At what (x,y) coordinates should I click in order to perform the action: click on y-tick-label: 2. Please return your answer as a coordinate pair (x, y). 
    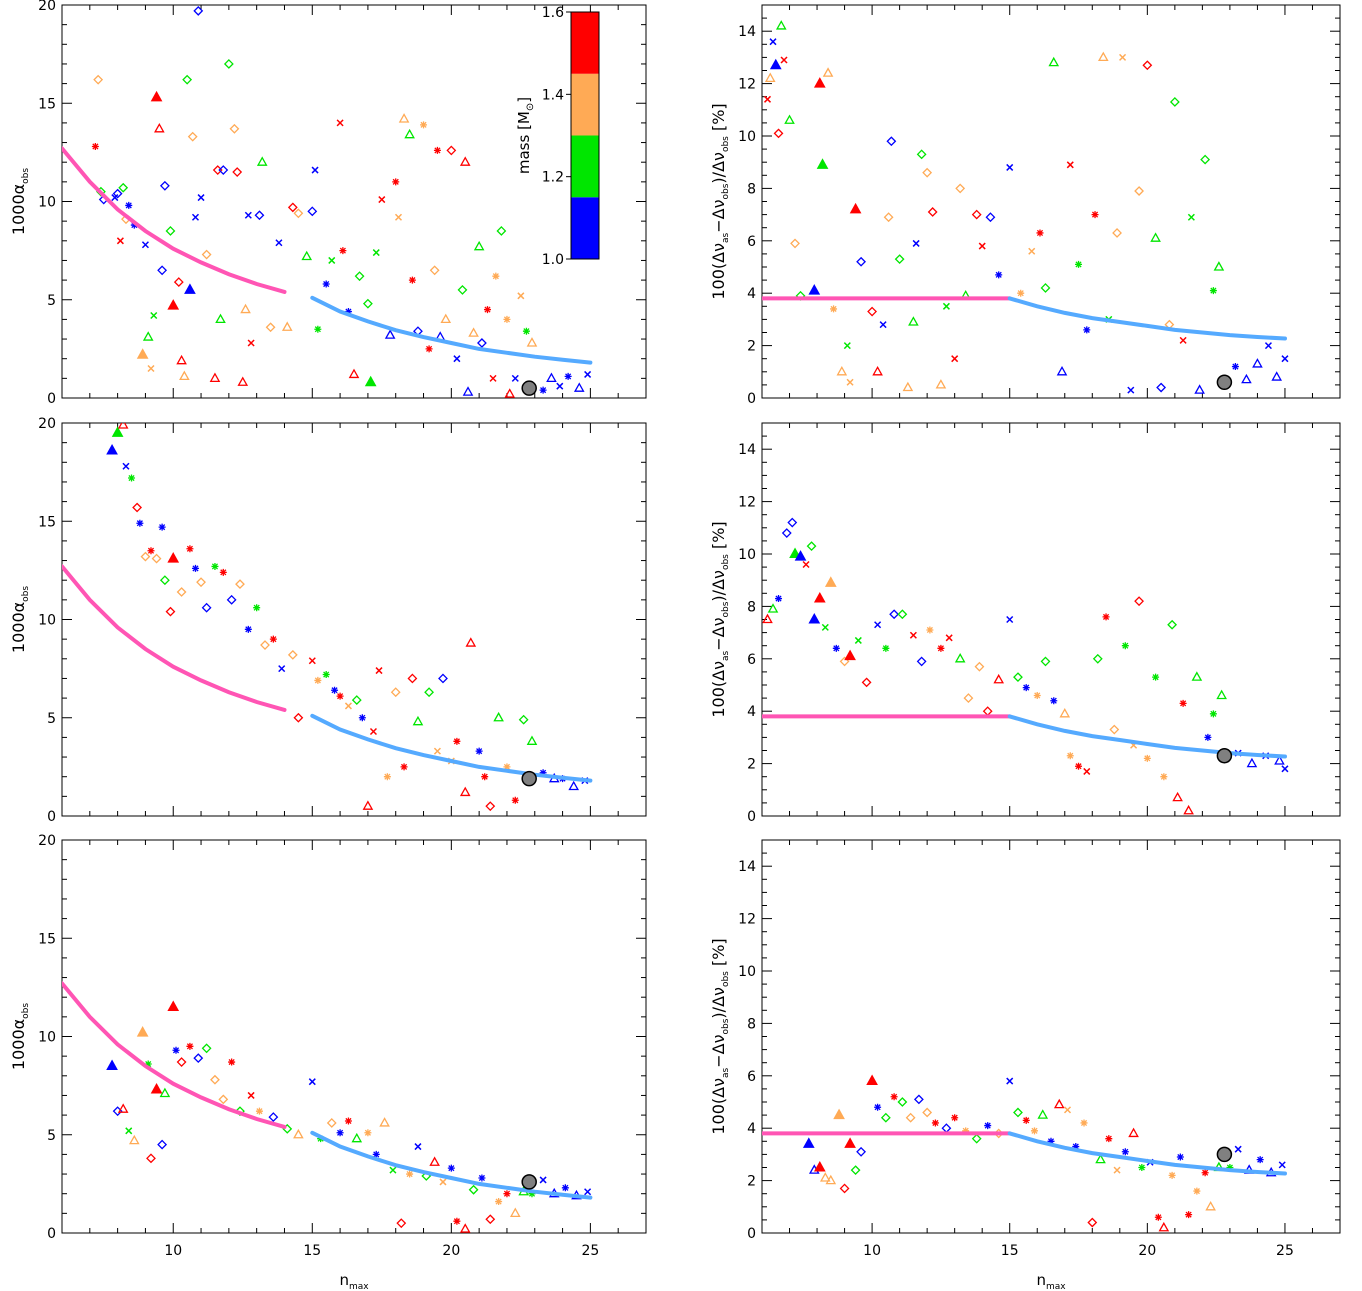
    Looking at the image, I should click on (751, 765).